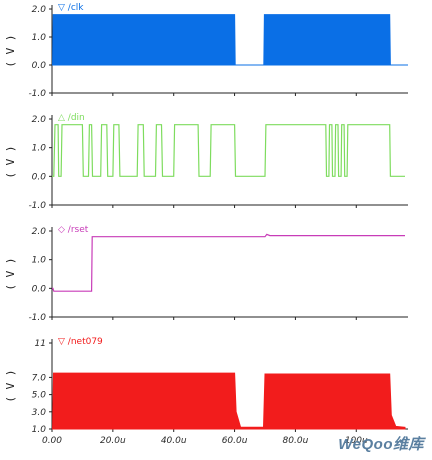 Image resolution: width=432 pixels, height=460 pixels. I want to click on x-tick-label: 60.0u, so click(235, 441).